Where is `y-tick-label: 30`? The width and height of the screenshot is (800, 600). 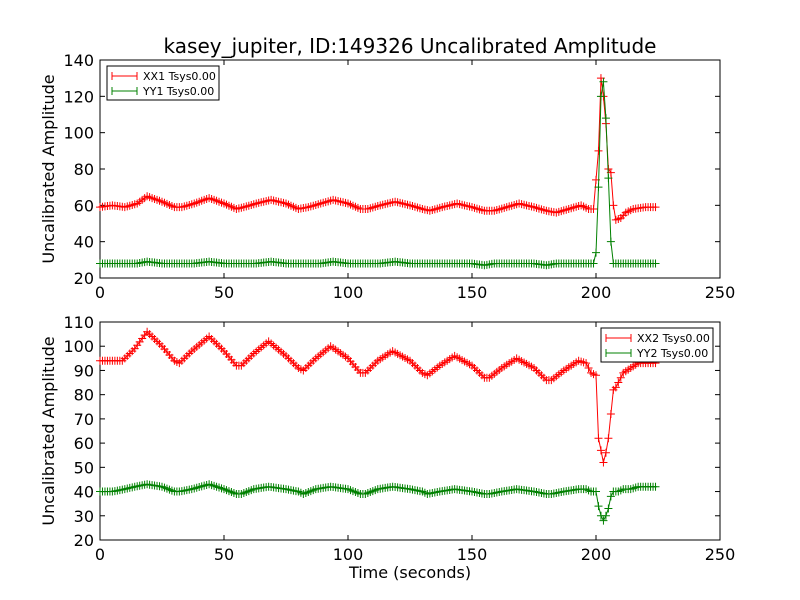 y-tick-label: 30 is located at coordinates (84, 516).